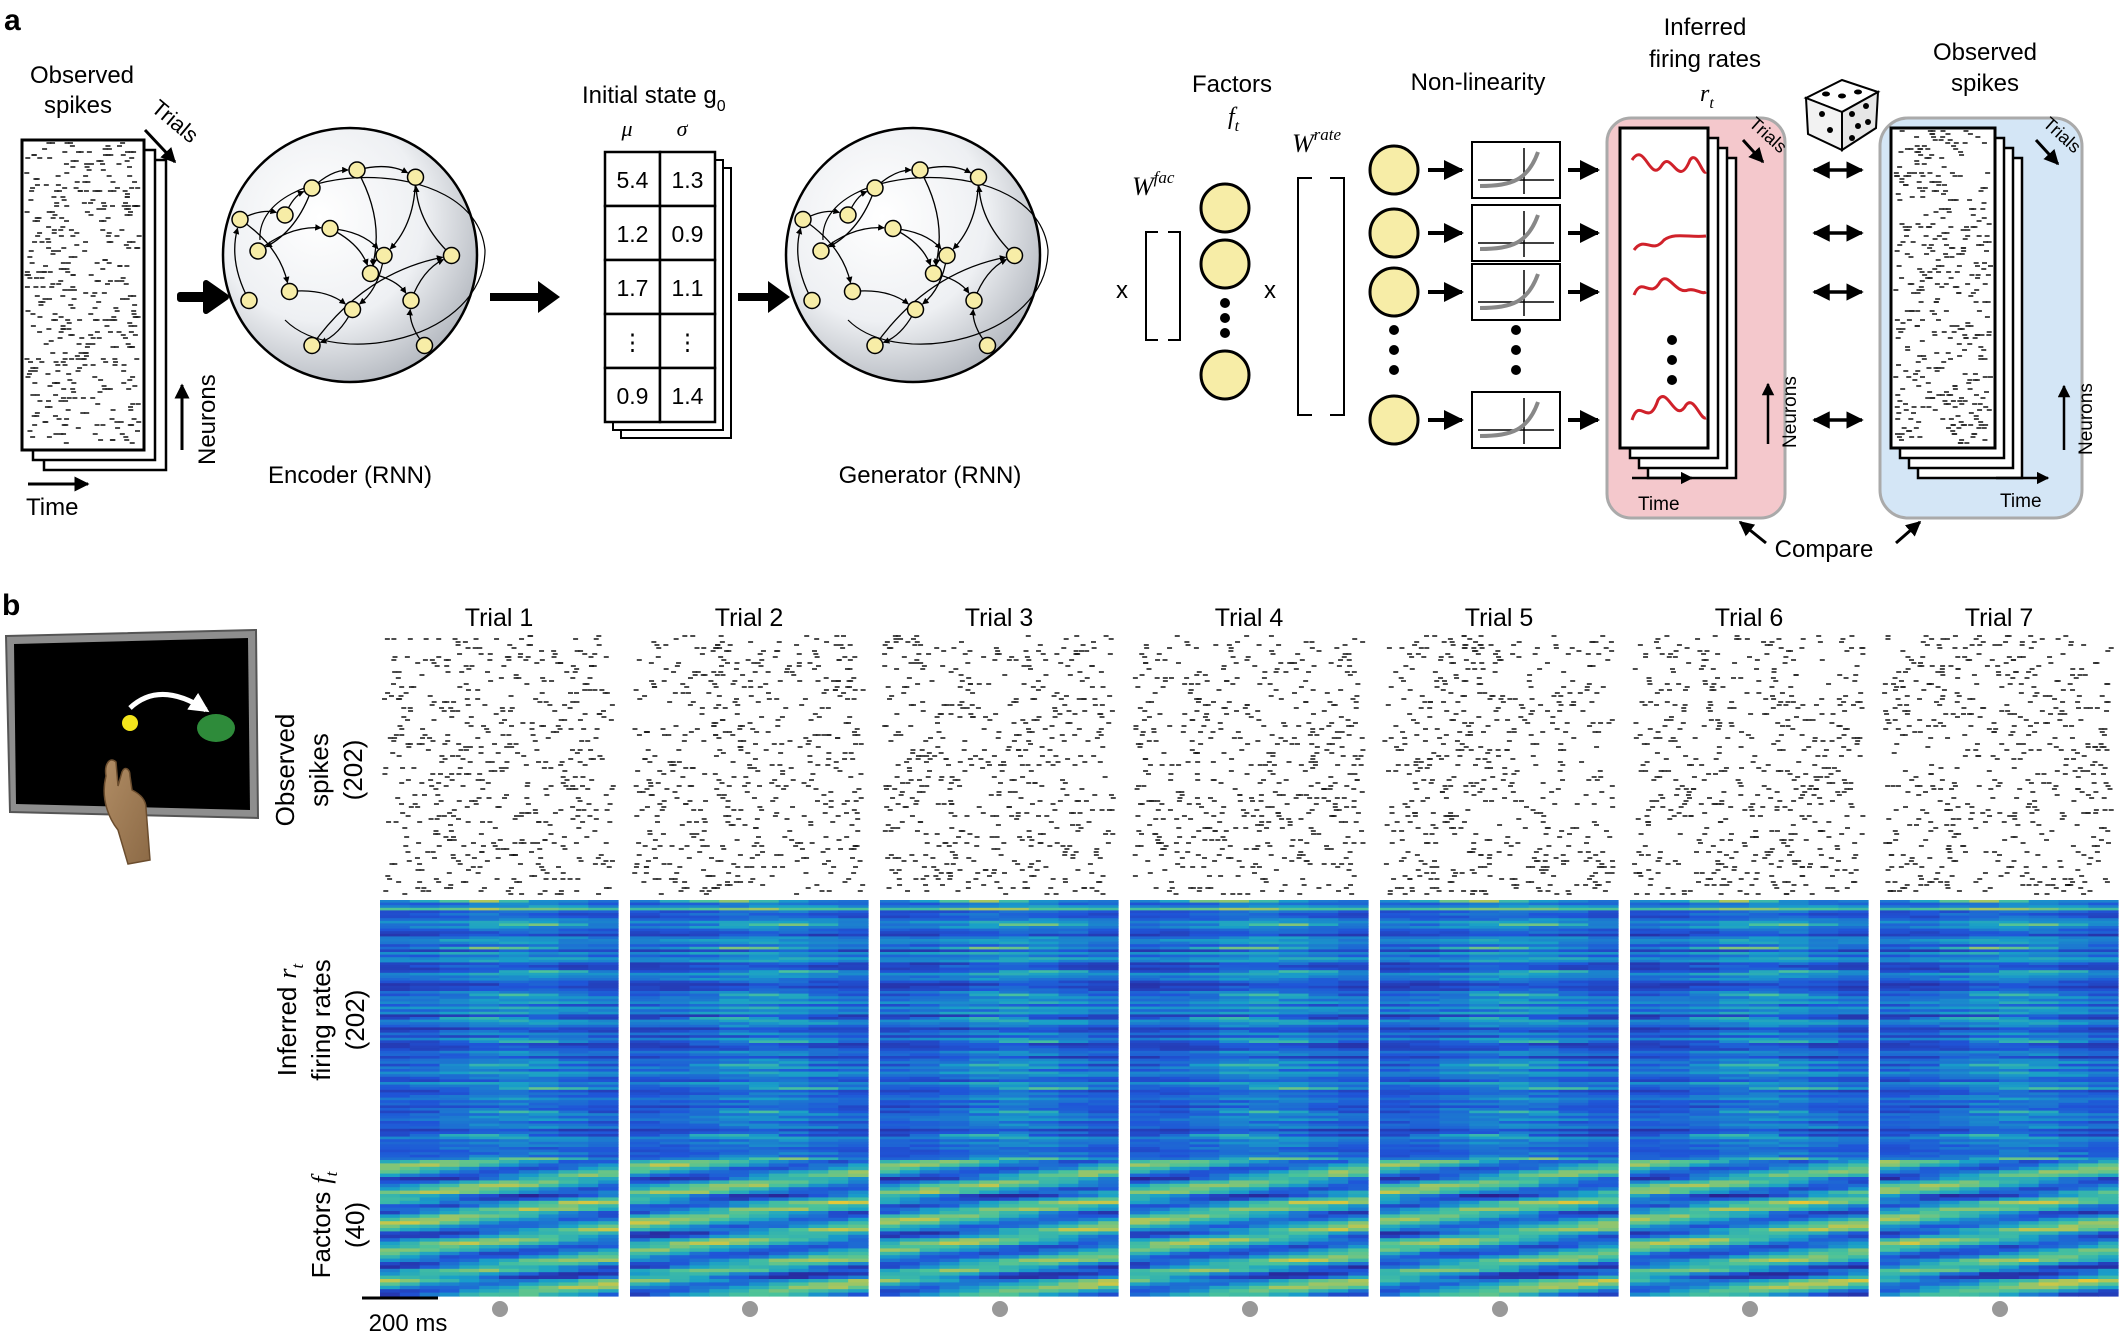 The width and height of the screenshot is (2120, 1338). What do you see at coordinates (1516, 233) in the screenshot?
I see `nonlinearity-box` at bounding box center [1516, 233].